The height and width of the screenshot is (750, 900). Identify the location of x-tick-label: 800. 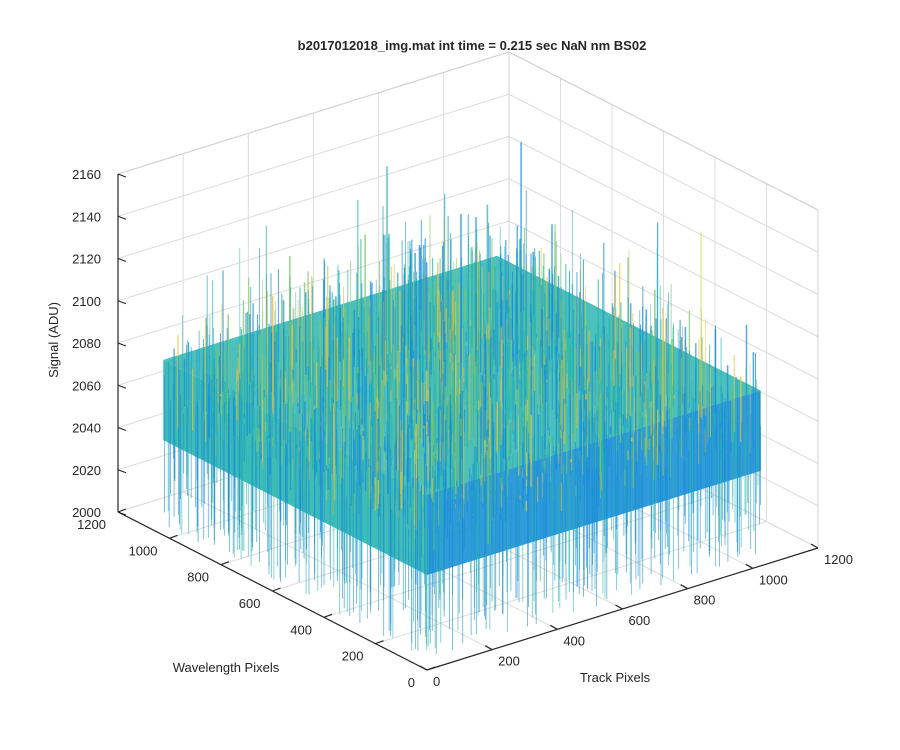
(705, 600).